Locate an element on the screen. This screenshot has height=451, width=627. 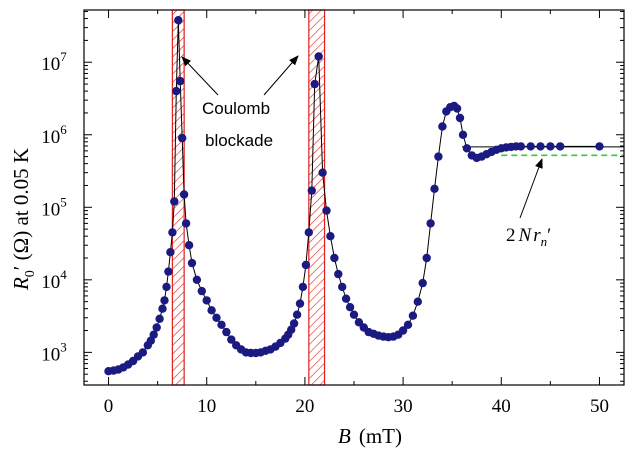
formula-subscript: n is located at coordinates (544, 241).